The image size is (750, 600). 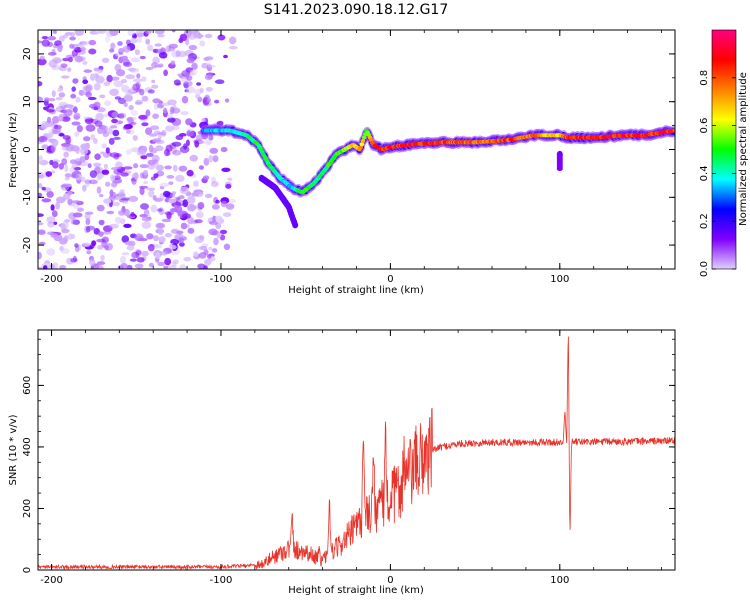 What do you see at coordinates (27, 245) in the screenshot?
I see `y-tick-label: -20` at bounding box center [27, 245].